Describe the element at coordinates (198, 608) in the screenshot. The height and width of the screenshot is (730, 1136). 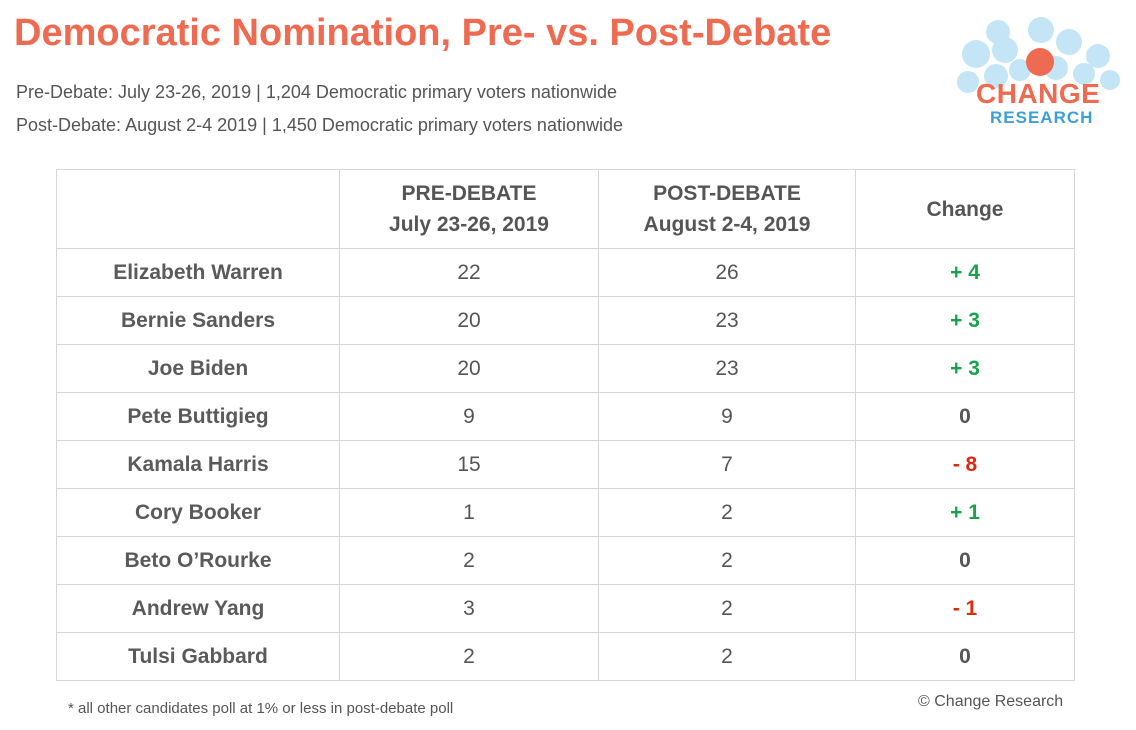
I see `candidate-name: Andrew Yang` at that location.